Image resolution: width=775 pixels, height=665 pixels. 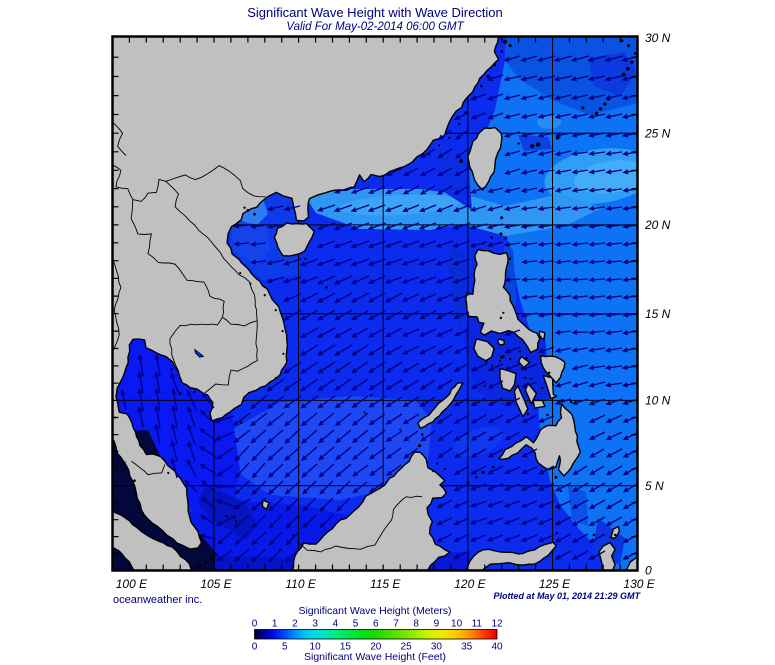 What do you see at coordinates (470, 584) in the screenshot?
I see `svg-text: 120 E` at bounding box center [470, 584].